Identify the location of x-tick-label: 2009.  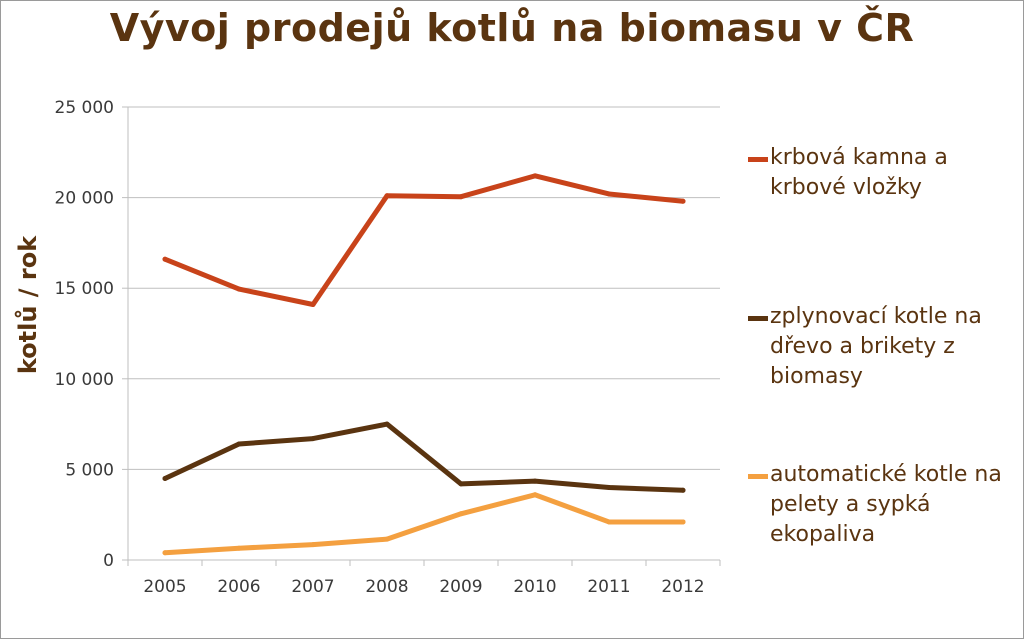
(460, 587).